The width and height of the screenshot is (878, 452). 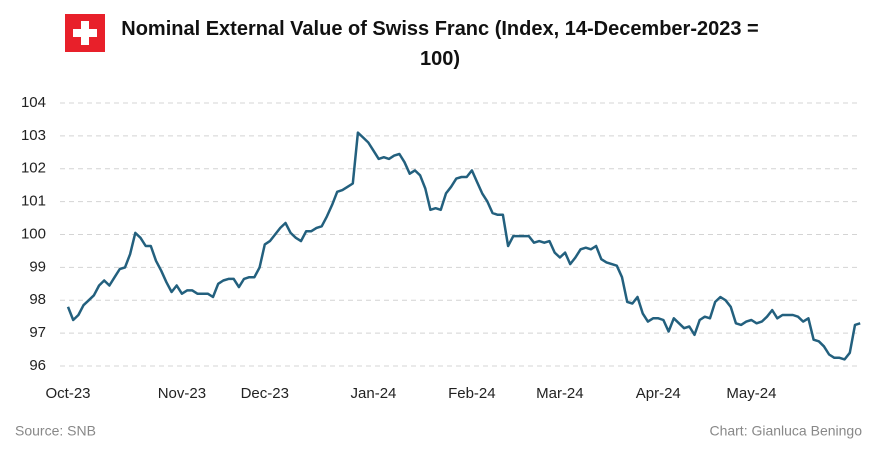 What do you see at coordinates (560, 393) in the screenshot?
I see `x-tick-label: Mar-24` at bounding box center [560, 393].